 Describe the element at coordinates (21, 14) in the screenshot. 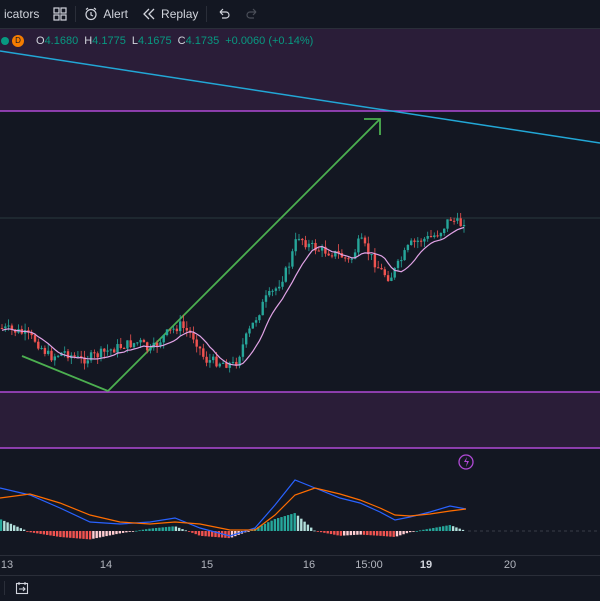

I see `indicators-button: icators` at that location.